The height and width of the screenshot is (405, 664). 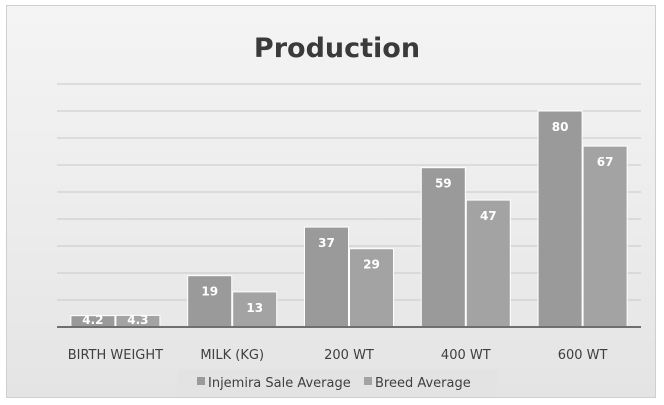 I want to click on data-label: 67, so click(x=605, y=162).